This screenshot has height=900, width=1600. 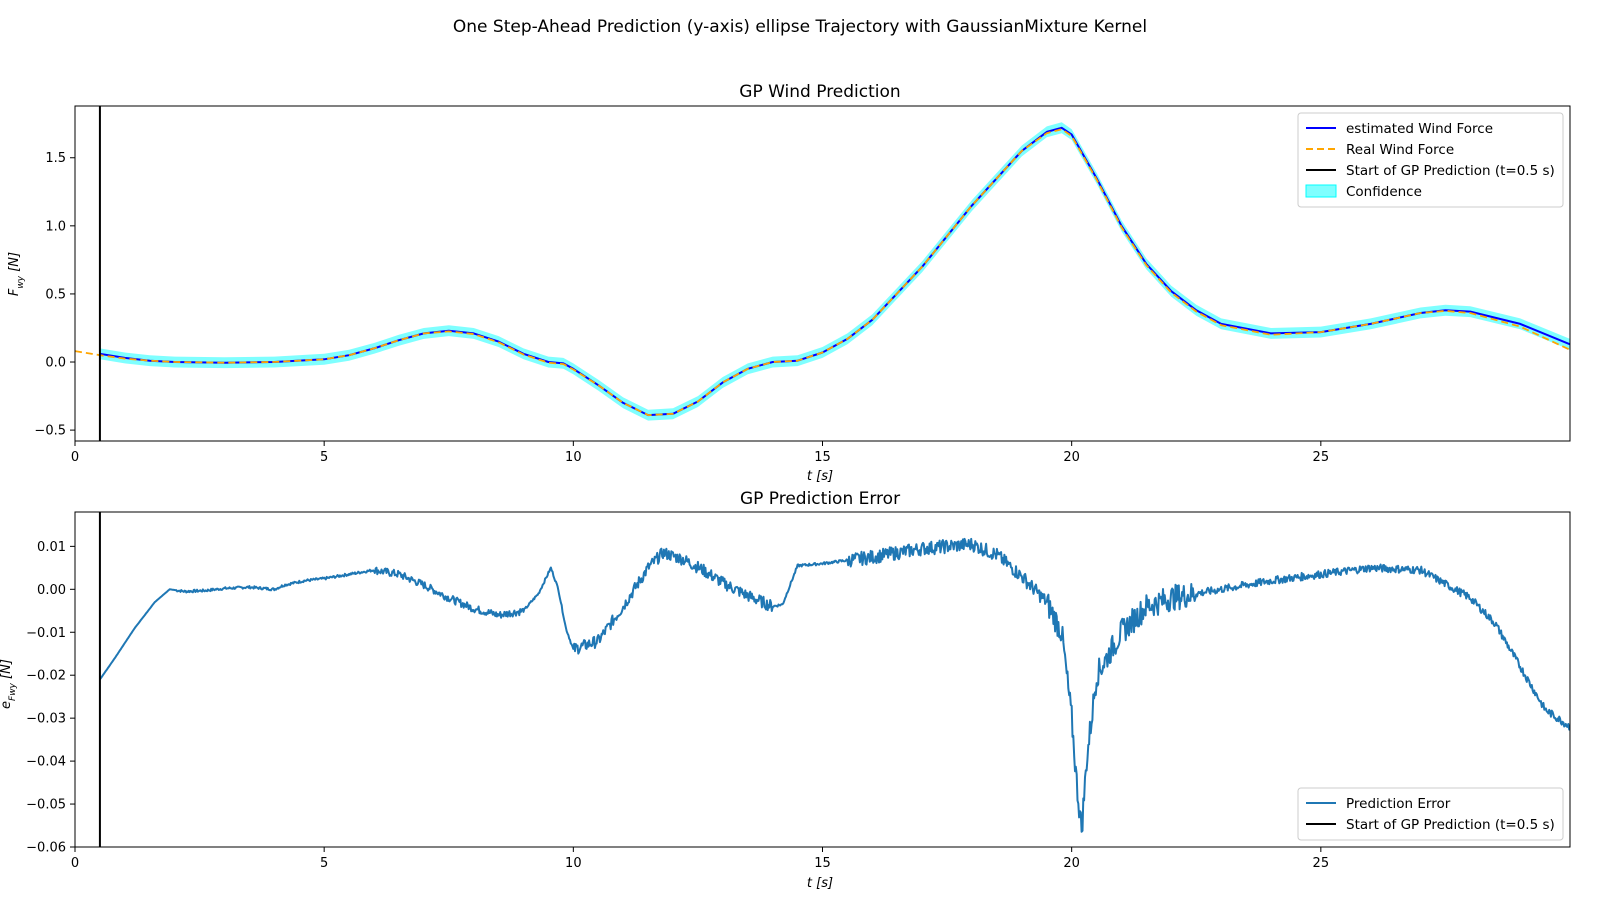 What do you see at coordinates (46, 762) in the screenshot?
I see `y-tick-label: −0.04` at bounding box center [46, 762].